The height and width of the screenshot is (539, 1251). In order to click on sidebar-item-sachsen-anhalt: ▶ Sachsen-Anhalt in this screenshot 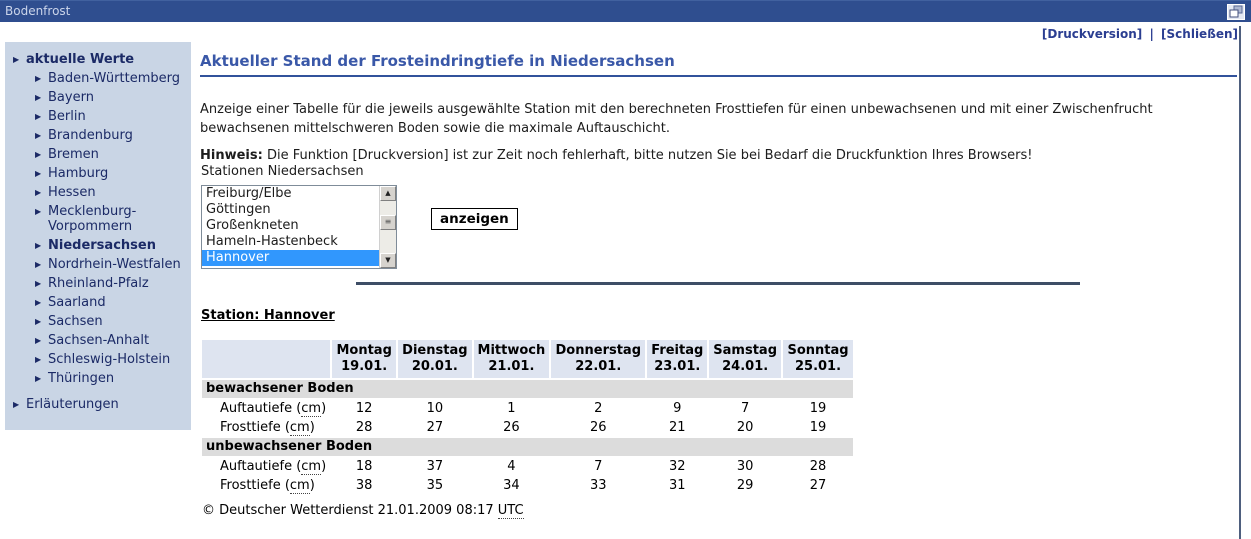, I will do `click(110, 340)`.